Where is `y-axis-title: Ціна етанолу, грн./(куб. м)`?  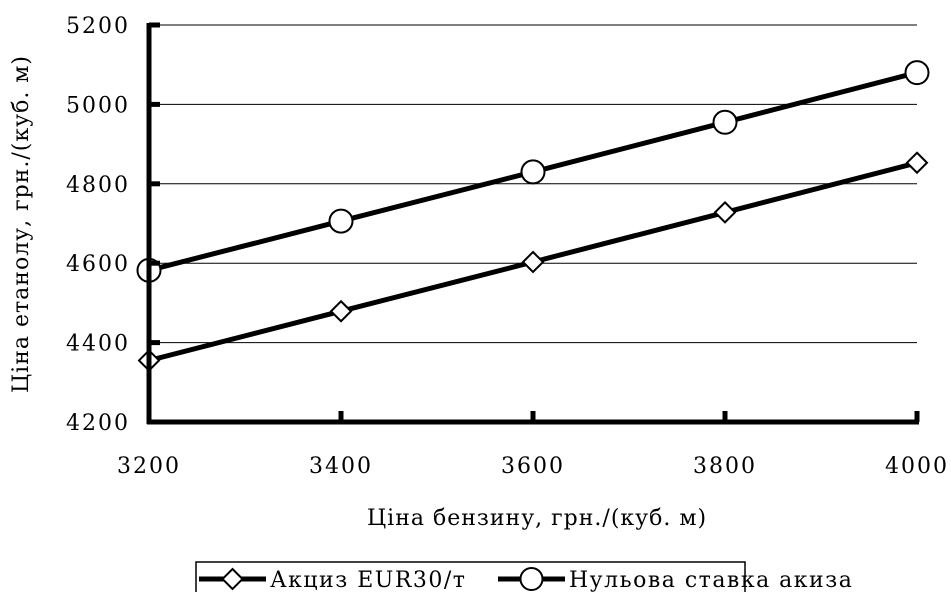 y-axis-title: Ціна етанолу, грн./(куб. м) is located at coordinates (21, 224).